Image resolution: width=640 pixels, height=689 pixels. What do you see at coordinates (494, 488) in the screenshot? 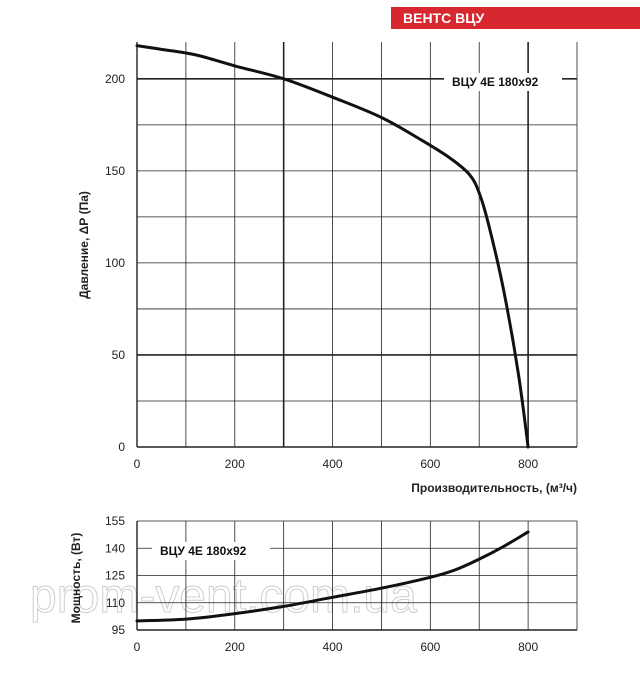
I see `x-axis-title: Производительность, (м³/ч)` at bounding box center [494, 488].